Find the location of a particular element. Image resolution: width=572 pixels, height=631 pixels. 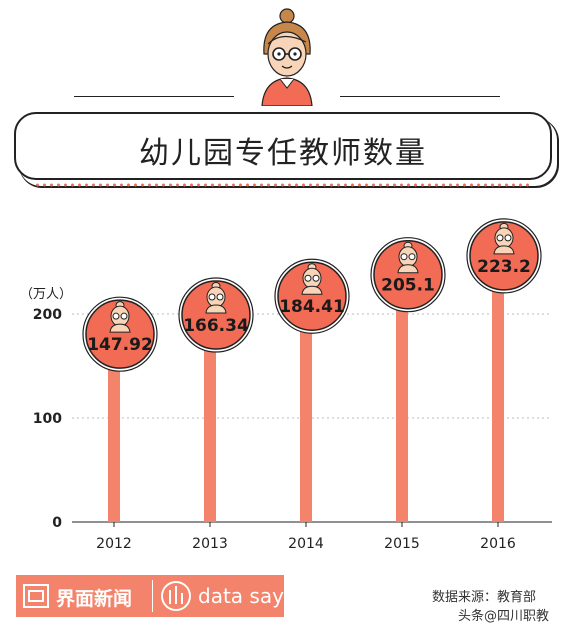

title-dots-decoration is located at coordinates (283, 185).